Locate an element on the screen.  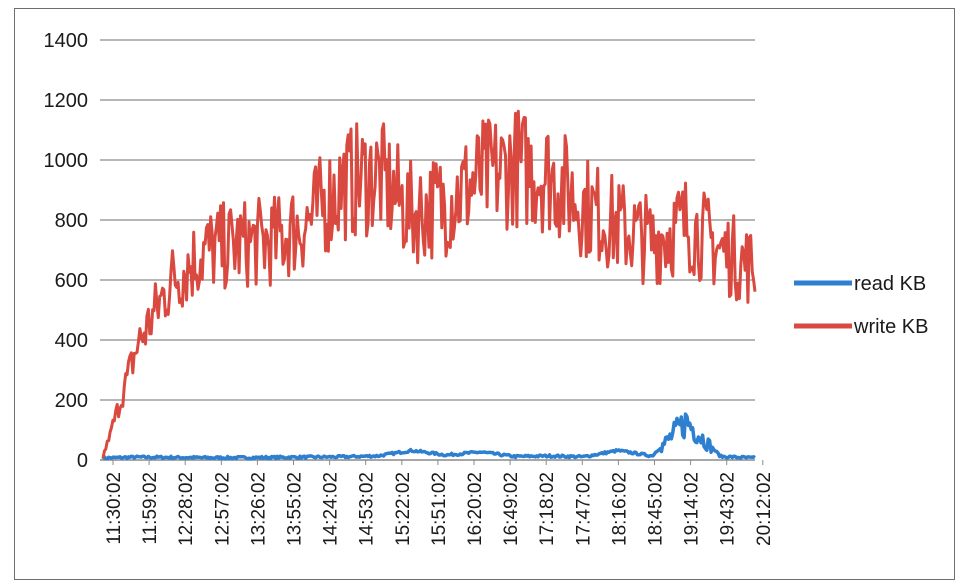
y-axis: 0 200 400 600 800 1000 1200 1400 is located at coordinates (66, 251).